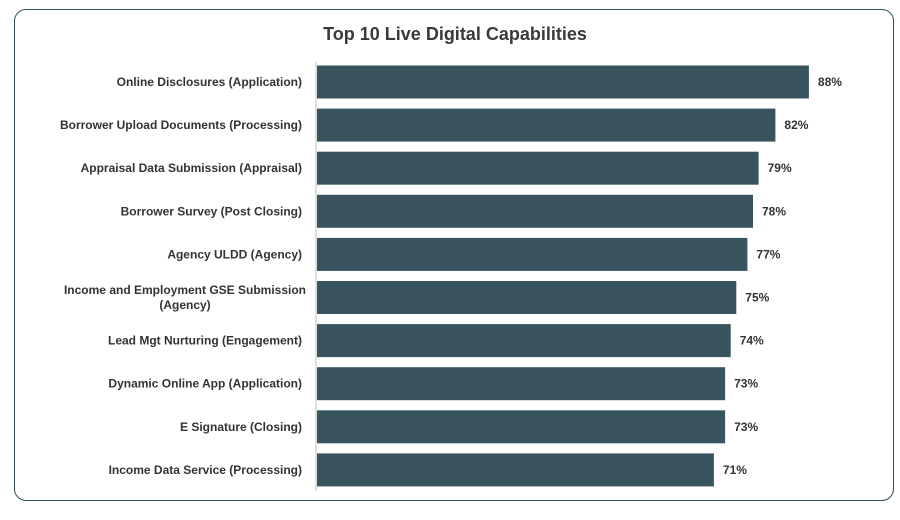 Image resolution: width=900 pixels, height=520 pixels. What do you see at coordinates (768, 254) in the screenshot?
I see `data-label: 77%` at bounding box center [768, 254].